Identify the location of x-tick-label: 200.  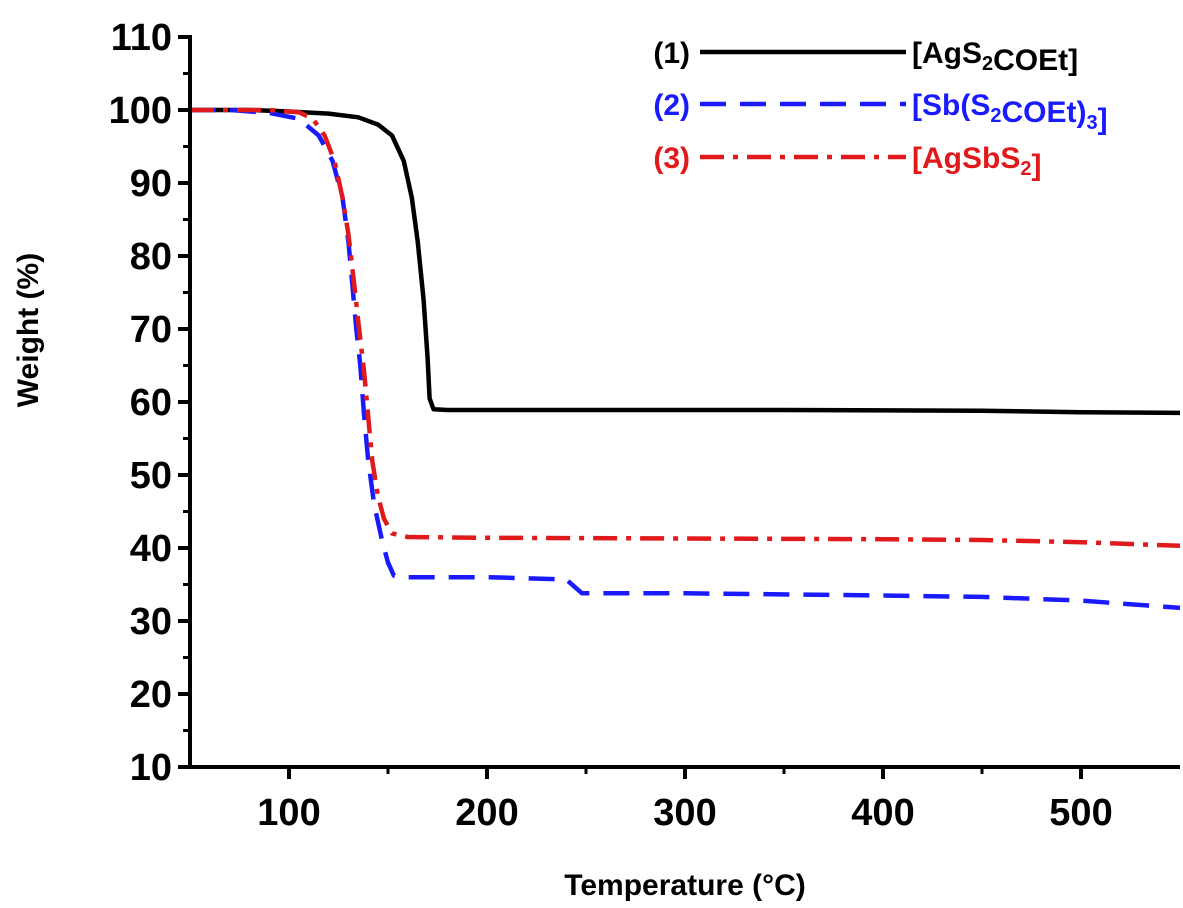
(486, 813).